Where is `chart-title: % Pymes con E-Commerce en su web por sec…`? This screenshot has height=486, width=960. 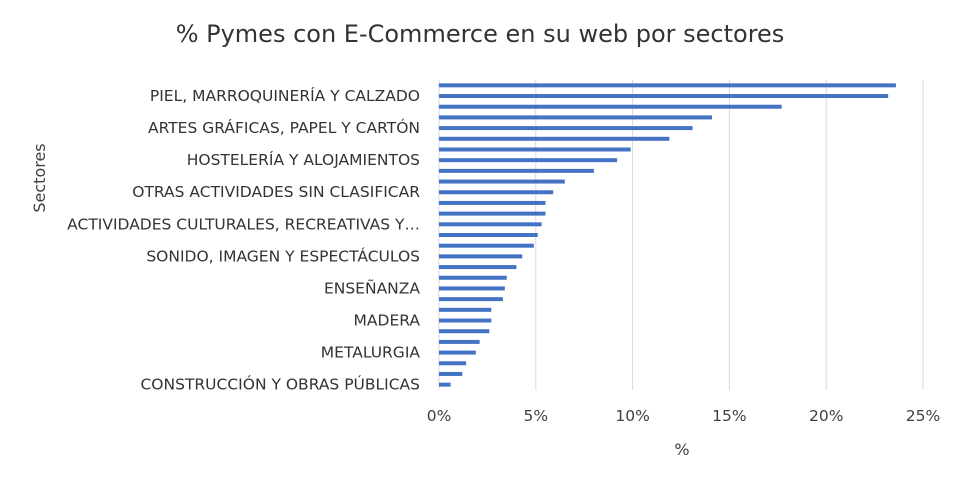 chart-title: % Pymes con E-Commerce en su web por sec… is located at coordinates (480, 34).